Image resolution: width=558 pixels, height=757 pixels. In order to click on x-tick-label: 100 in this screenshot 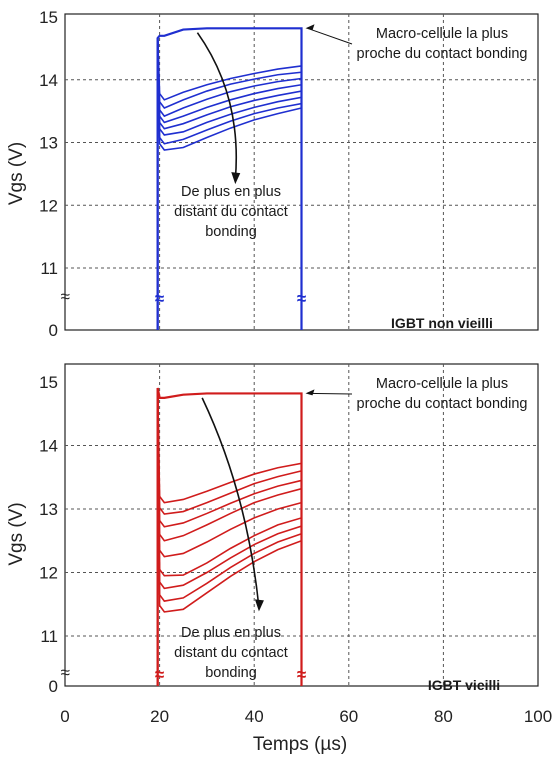, I will do `click(538, 716)`.